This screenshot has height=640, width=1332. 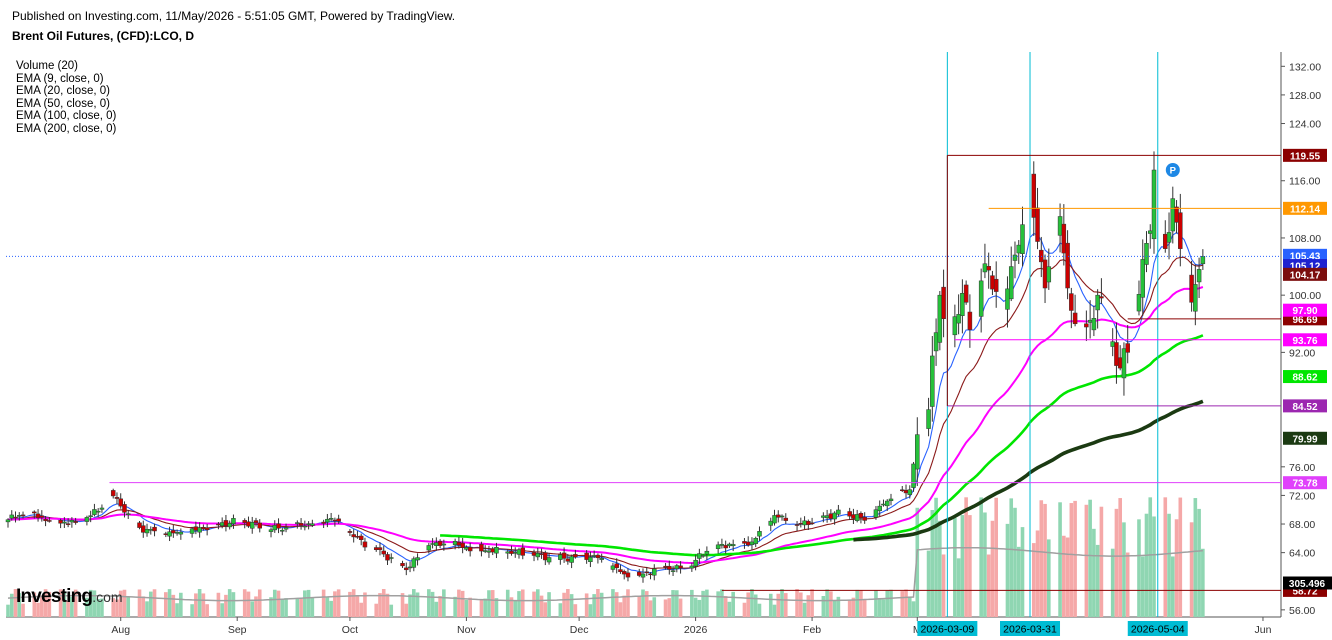 I want to click on x-tick-label: Sep, so click(x=237, y=630).